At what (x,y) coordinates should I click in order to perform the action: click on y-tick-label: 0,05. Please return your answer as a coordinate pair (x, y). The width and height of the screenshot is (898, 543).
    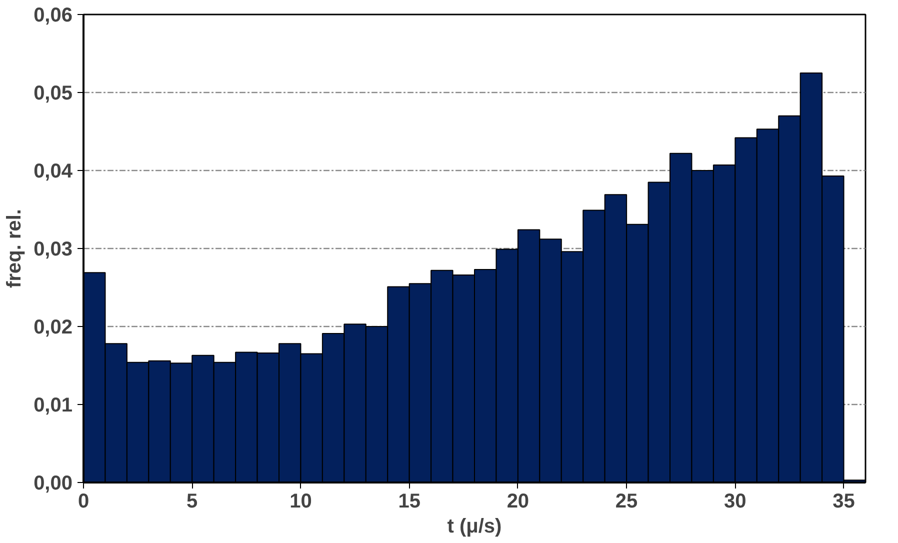
    Looking at the image, I should click on (53, 93).